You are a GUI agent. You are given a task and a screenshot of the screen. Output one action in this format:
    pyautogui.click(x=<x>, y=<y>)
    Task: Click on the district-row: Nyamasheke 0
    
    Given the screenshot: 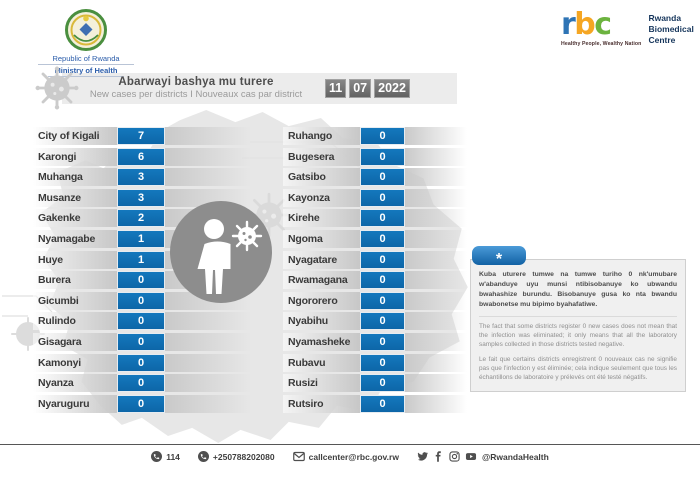 What is the action you would take?
    pyautogui.click(x=375, y=341)
    